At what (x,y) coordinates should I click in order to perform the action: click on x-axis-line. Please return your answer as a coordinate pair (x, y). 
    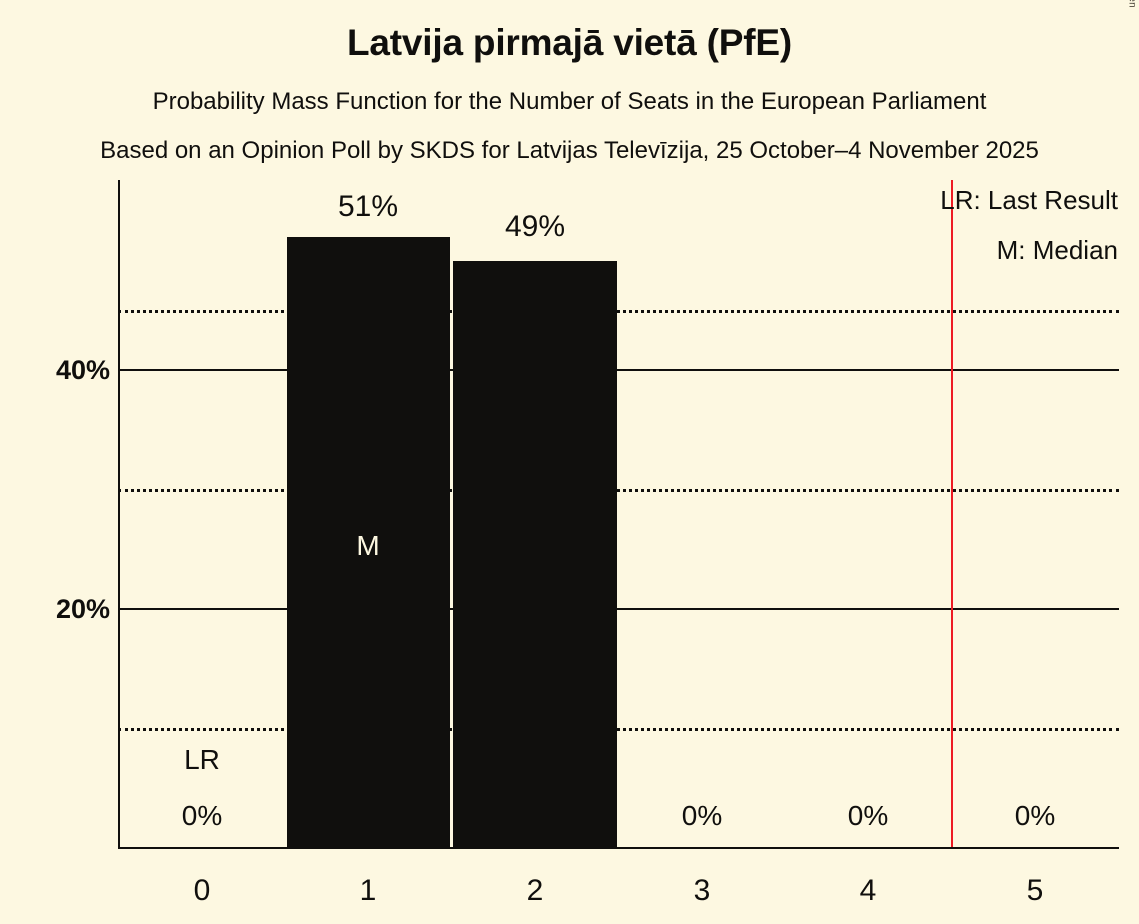
    Looking at the image, I should click on (618, 848).